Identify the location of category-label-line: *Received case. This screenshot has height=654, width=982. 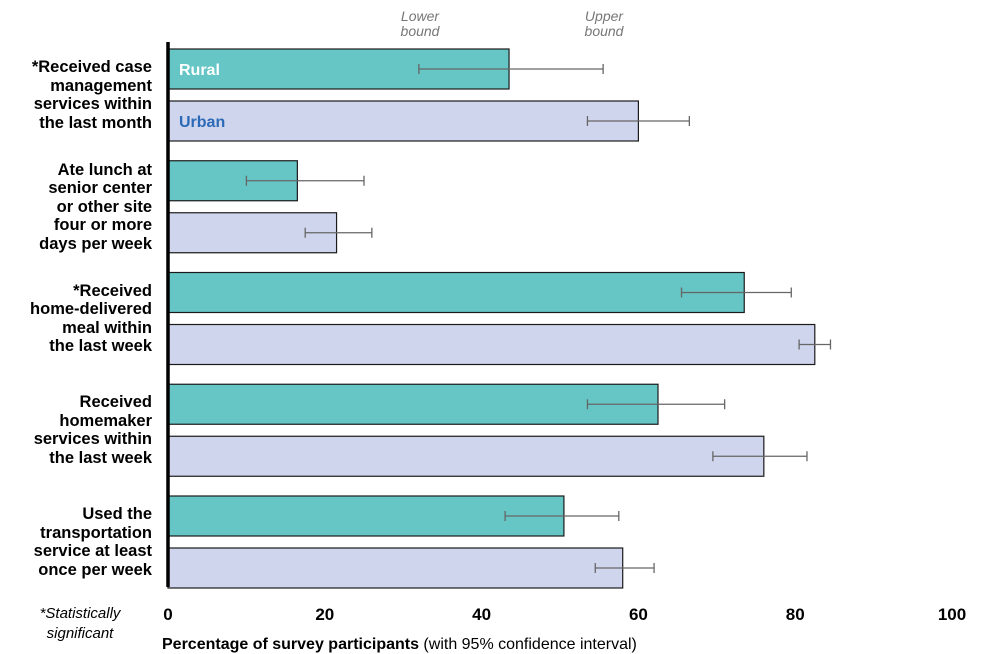
(91, 67).